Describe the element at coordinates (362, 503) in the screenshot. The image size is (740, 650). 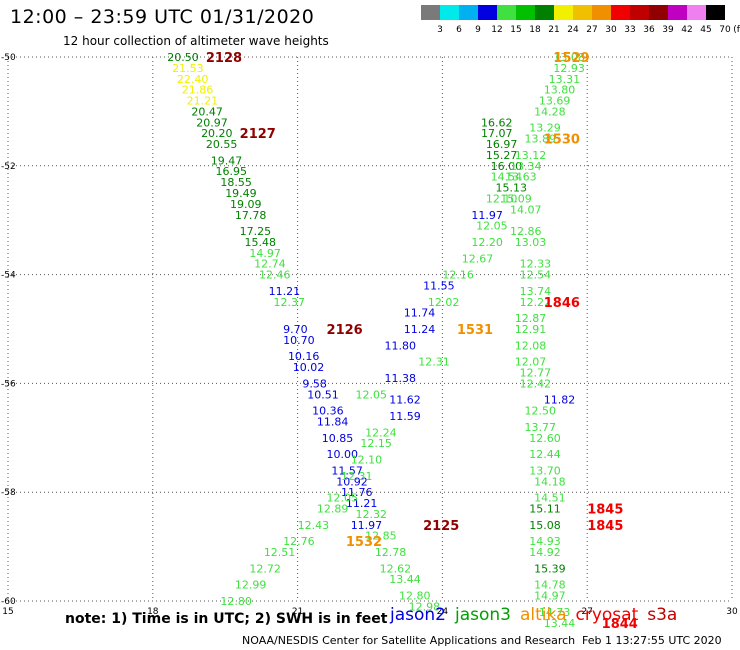
I see `wave-height-point: 11.21` at that location.